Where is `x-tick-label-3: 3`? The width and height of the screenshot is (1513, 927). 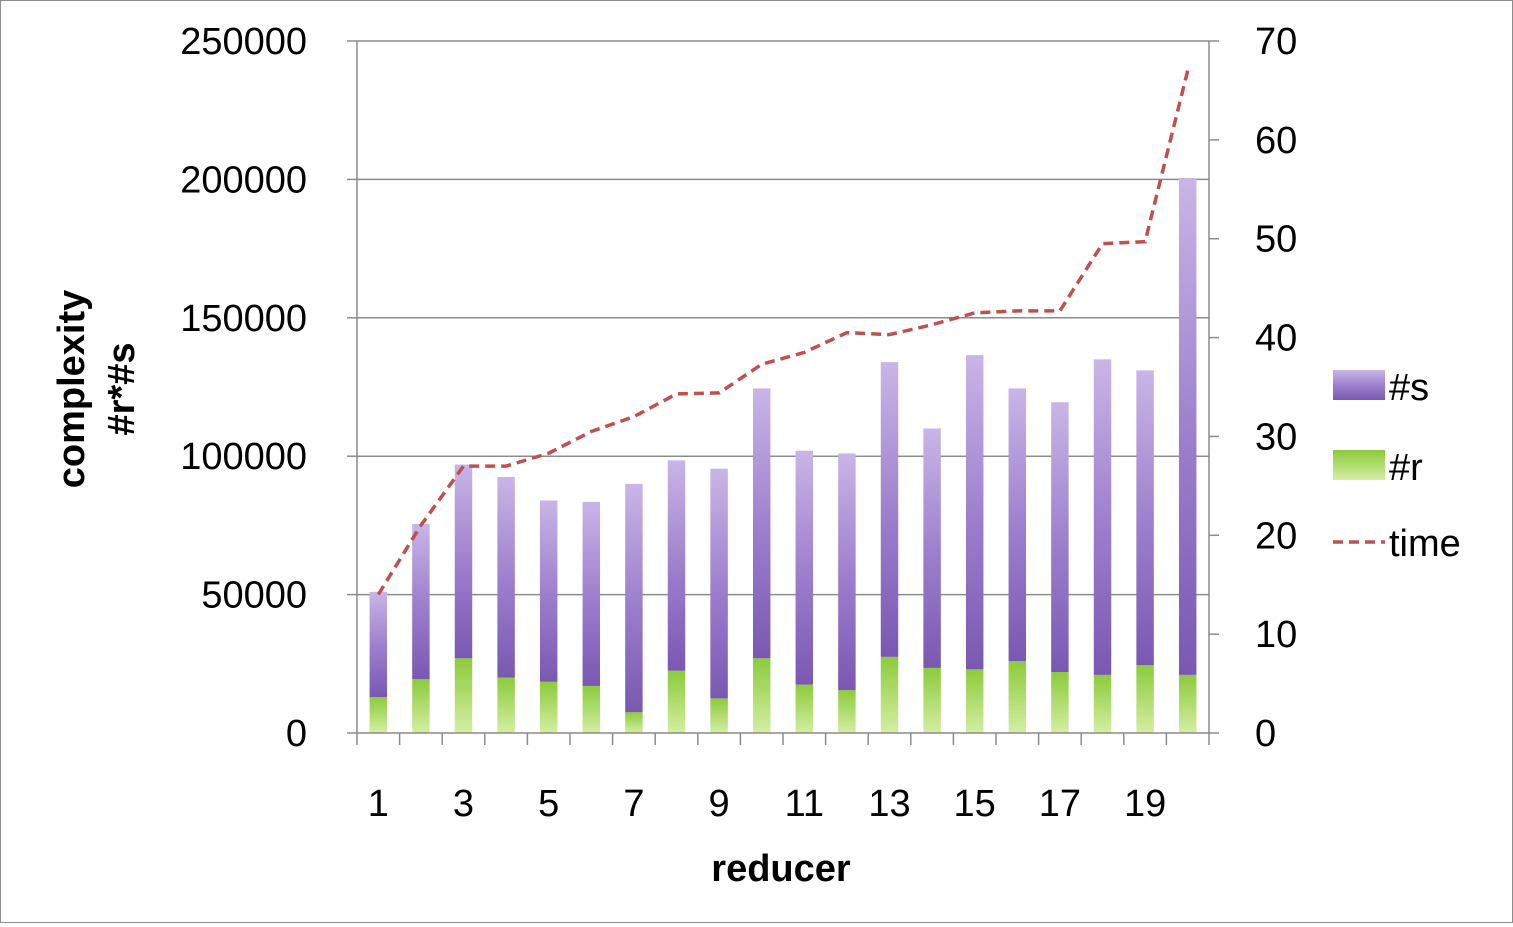
x-tick-label-3: 3 is located at coordinates (463, 804).